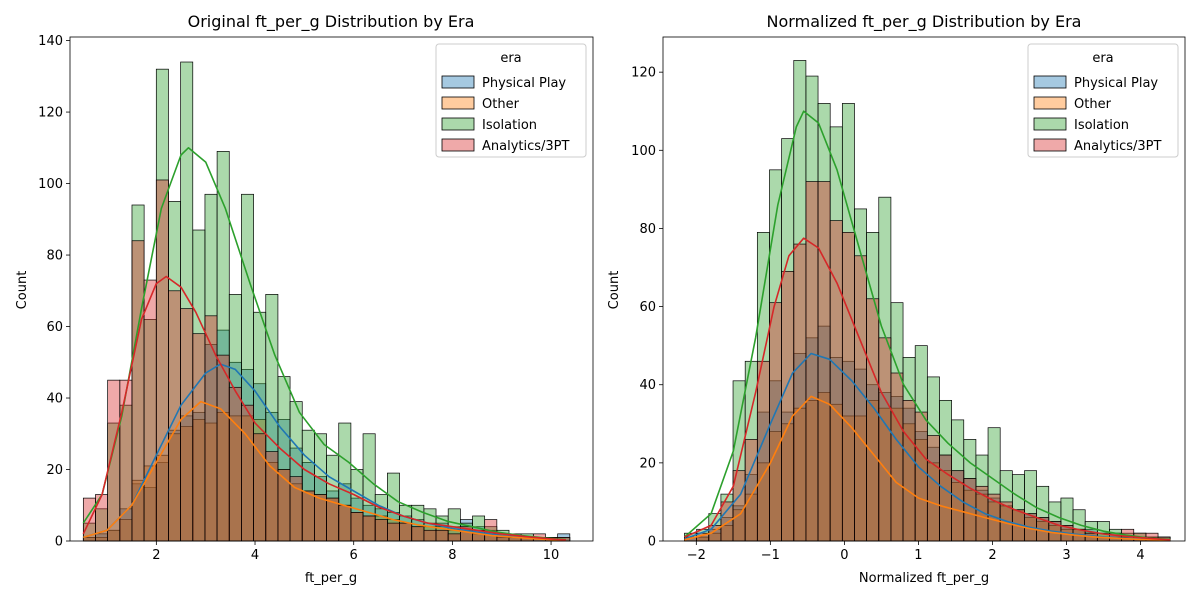 The image size is (1200, 600). Describe the element at coordinates (510, 58) in the screenshot. I see `left-legend-title: era` at that location.